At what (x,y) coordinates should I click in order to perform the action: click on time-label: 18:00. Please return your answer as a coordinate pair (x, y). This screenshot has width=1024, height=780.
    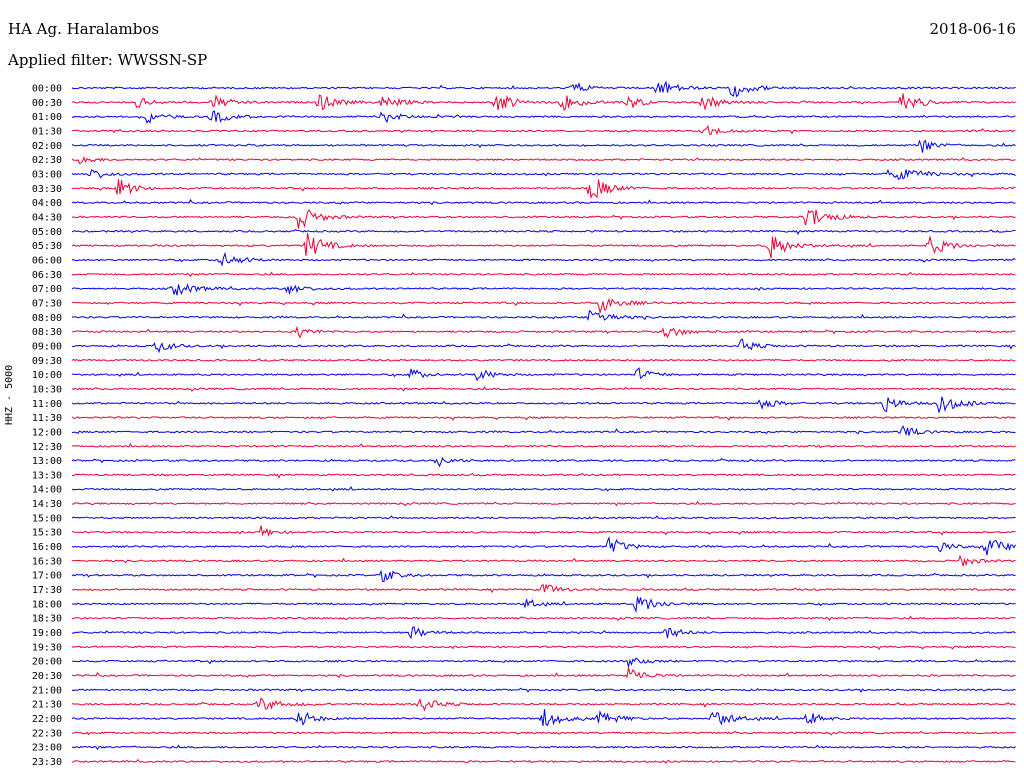
    Looking at the image, I should click on (47, 604).